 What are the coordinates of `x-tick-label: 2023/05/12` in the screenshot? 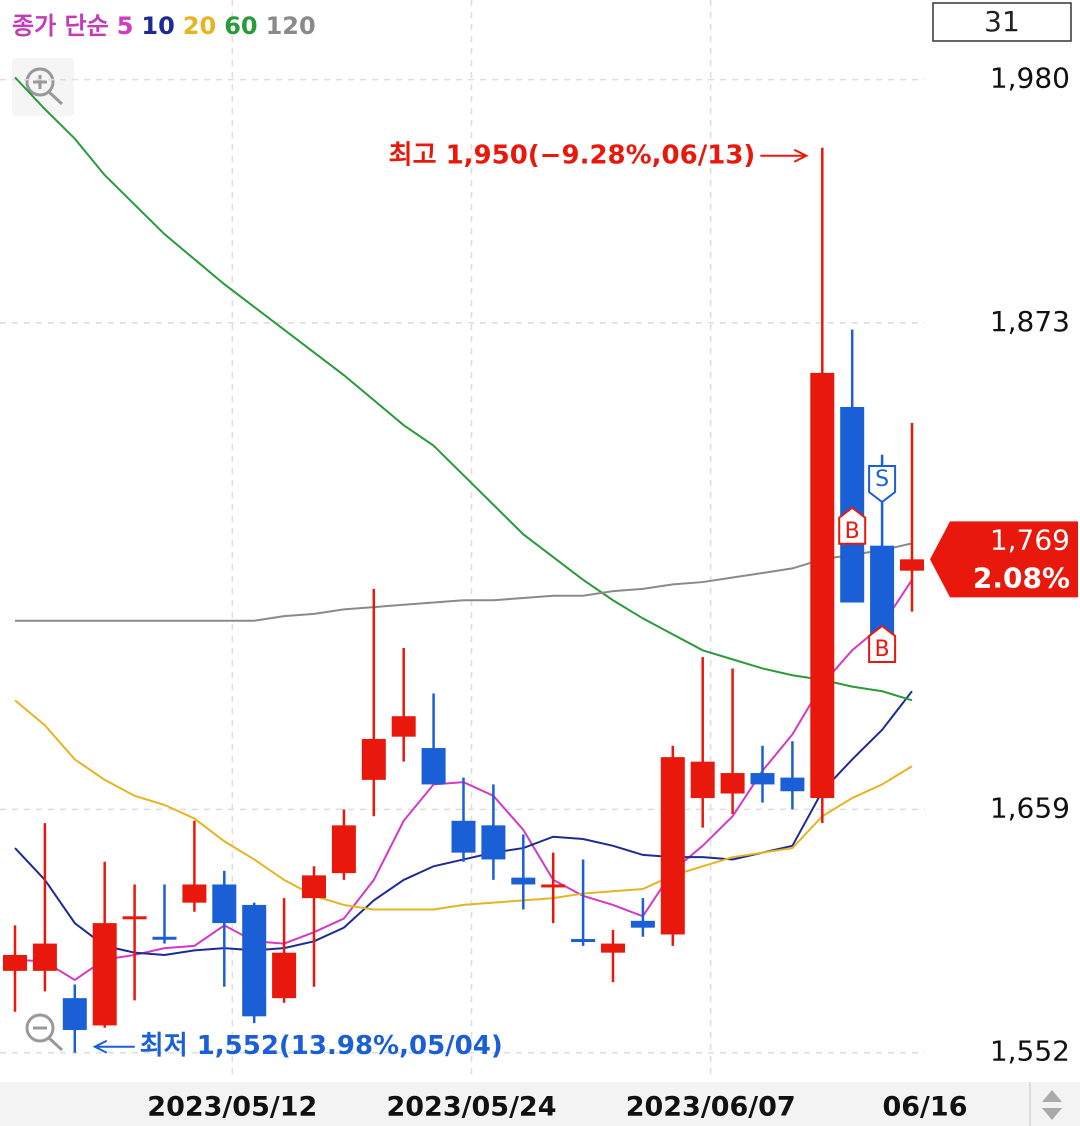 It's located at (232, 1107).